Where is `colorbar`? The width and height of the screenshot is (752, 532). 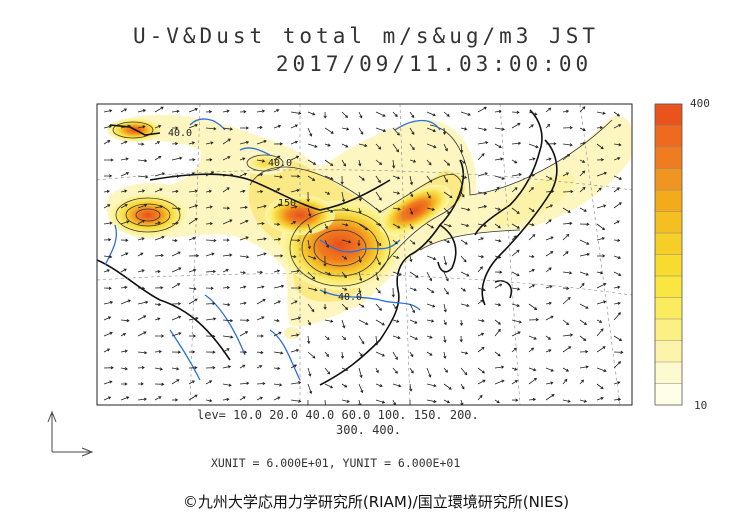
colorbar is located at coordinates (668, 254).